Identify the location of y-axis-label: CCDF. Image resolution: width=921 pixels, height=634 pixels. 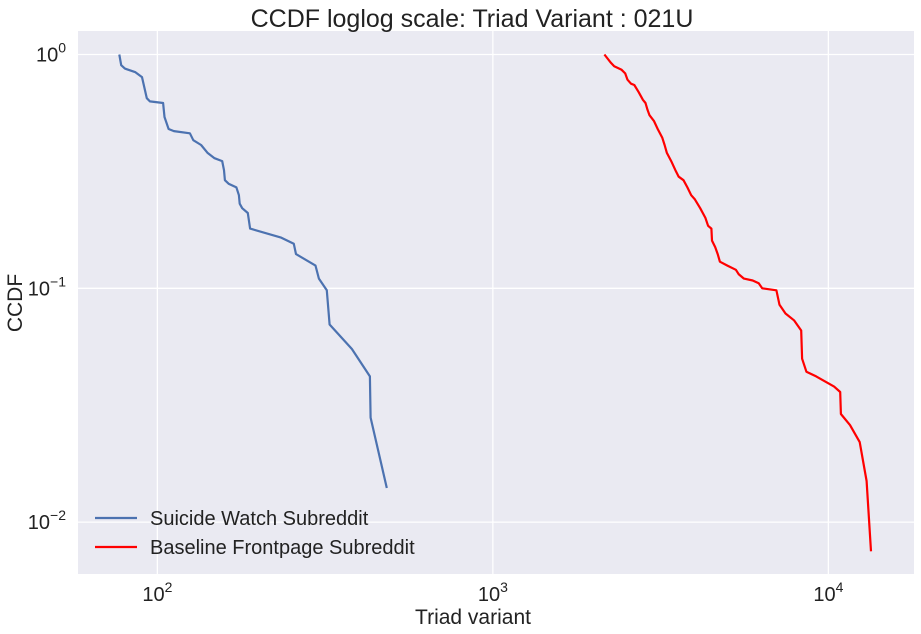
(15, 303).